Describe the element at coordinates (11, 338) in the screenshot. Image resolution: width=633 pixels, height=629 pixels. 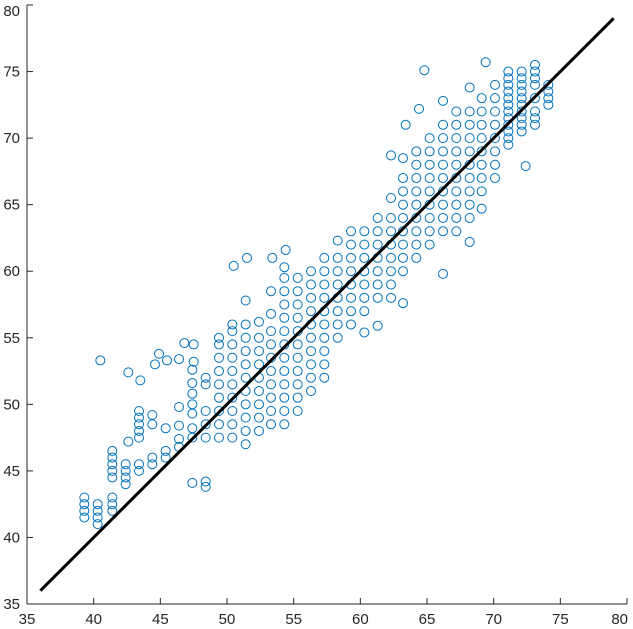
I see `y-tick-label: 55` at that location.